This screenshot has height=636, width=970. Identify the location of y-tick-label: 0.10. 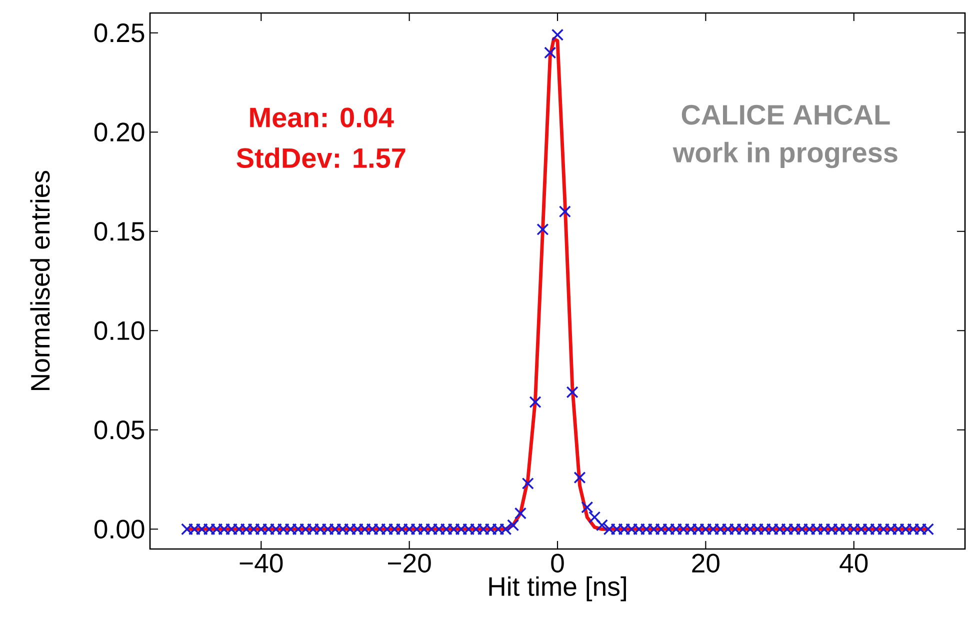
(119, 330).